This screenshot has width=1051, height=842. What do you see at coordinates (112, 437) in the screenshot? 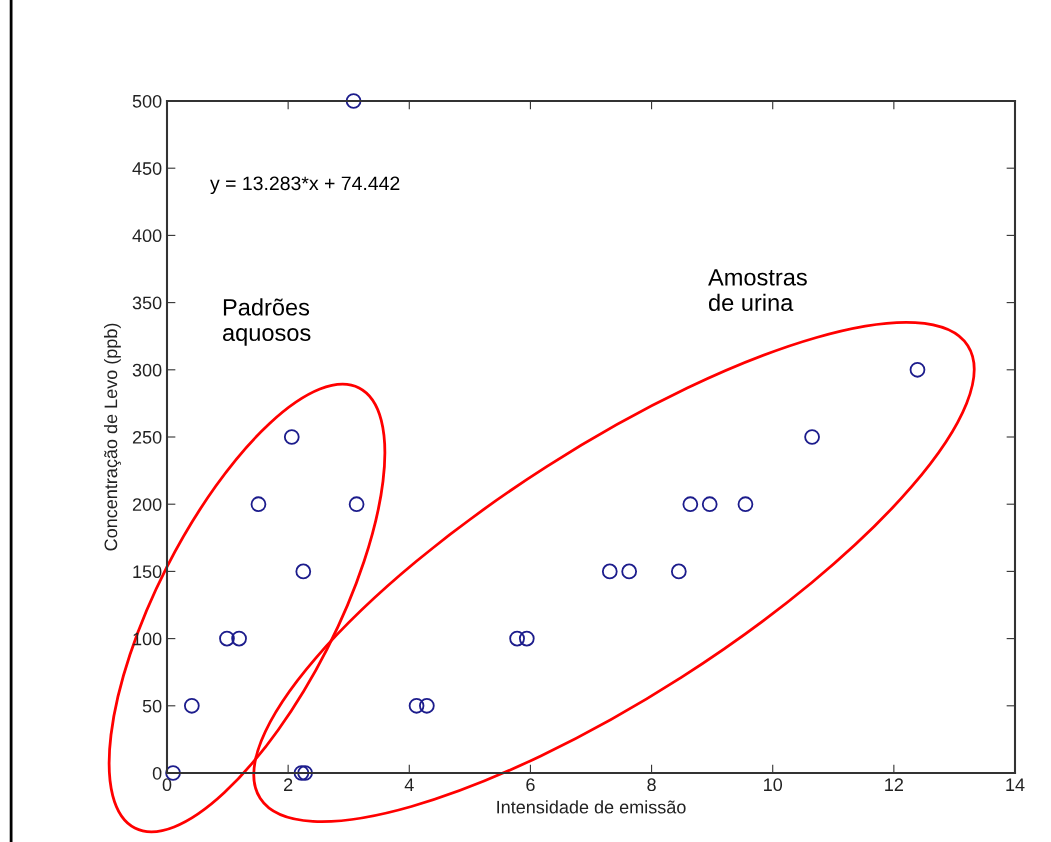
I see `y-axis-title: Concentração de Levo (ppb)` at bounding box center [112, 437].